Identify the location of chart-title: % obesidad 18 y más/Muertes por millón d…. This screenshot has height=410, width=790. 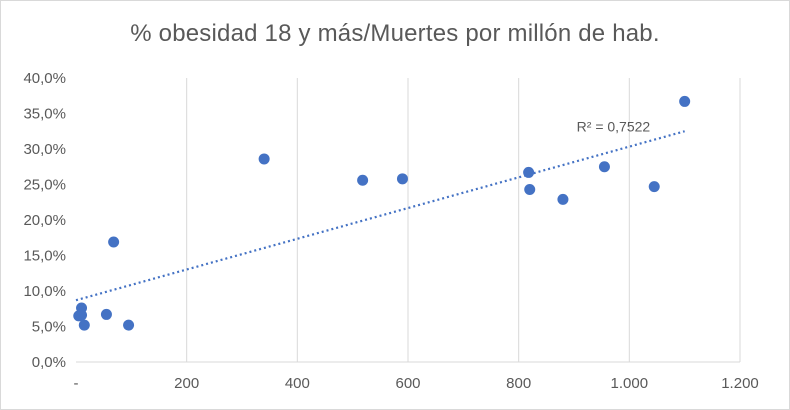
(395, 33).